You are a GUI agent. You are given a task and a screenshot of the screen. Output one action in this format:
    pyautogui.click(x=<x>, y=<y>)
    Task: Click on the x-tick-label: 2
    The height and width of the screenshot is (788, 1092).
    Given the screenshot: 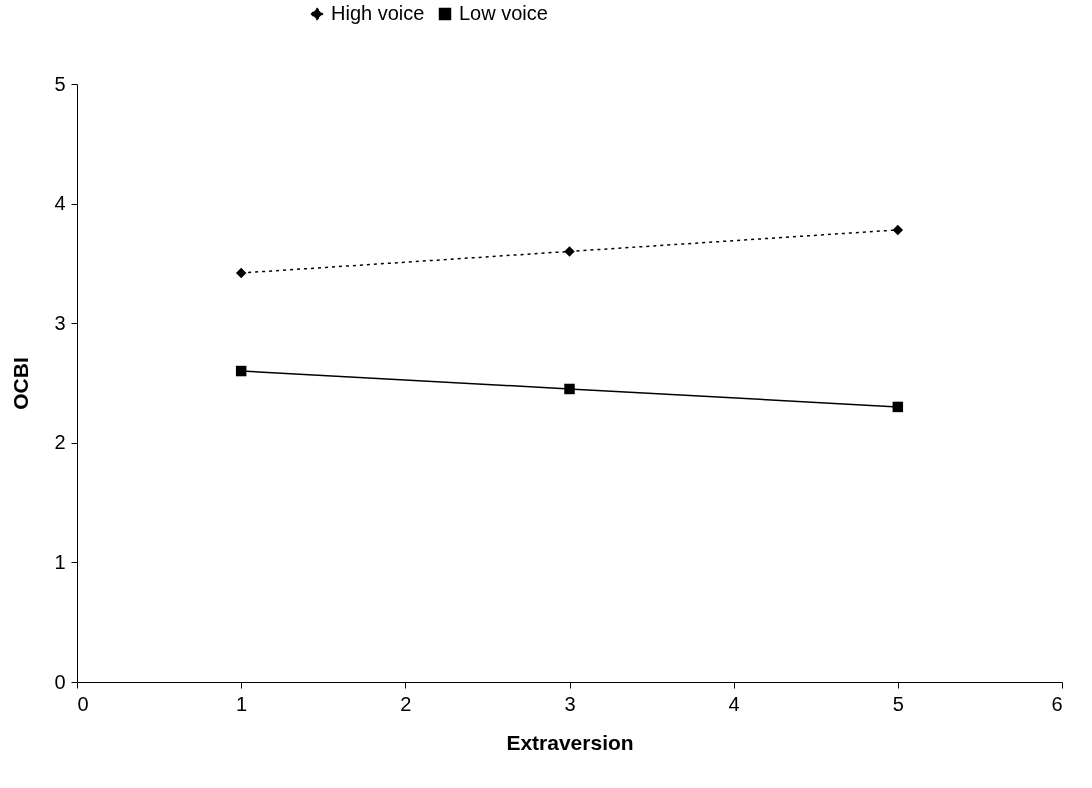 What is the action you would take?
    pyautogui.click(x=406, y=703)
    